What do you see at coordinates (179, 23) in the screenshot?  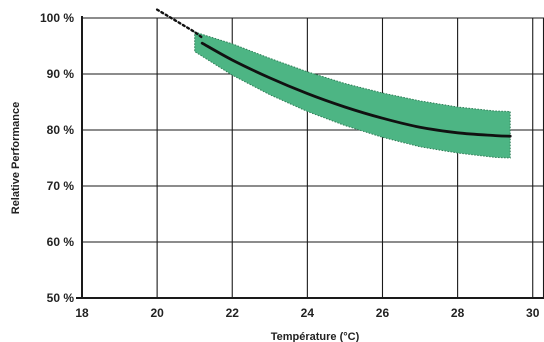 I see `extrapolation-dotted-line` at bounding box center [179, 23].